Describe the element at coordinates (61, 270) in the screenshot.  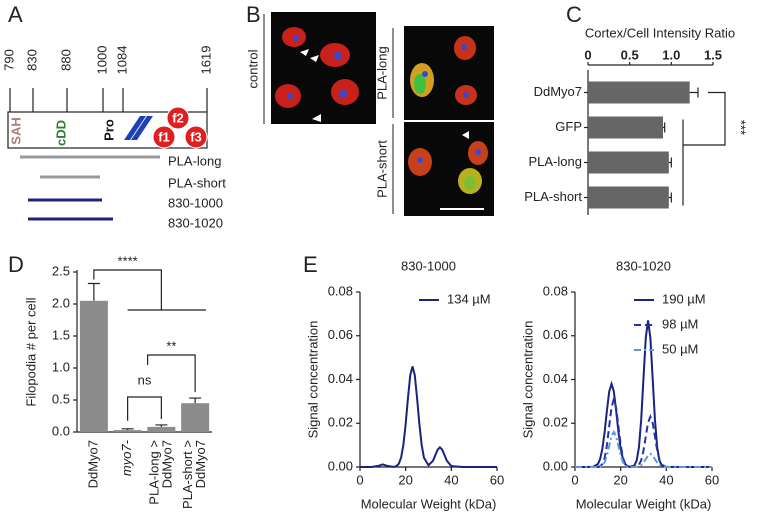
I see `y-tick-label: 2.5` at that location.